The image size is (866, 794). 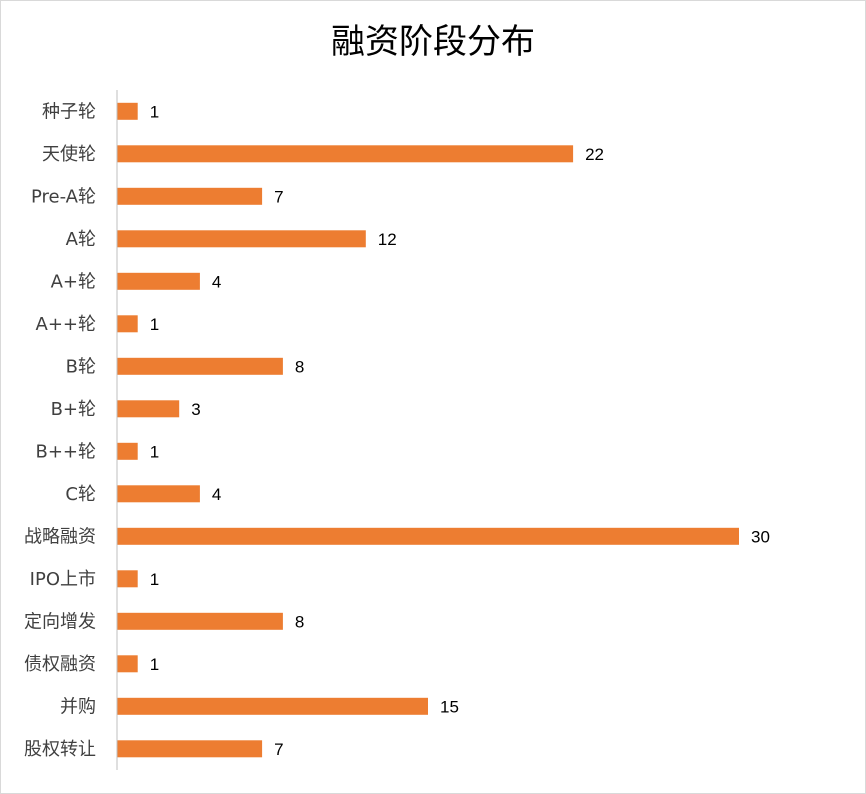 I want to click on category-label: 定向增发, so click(x=60, y=621).